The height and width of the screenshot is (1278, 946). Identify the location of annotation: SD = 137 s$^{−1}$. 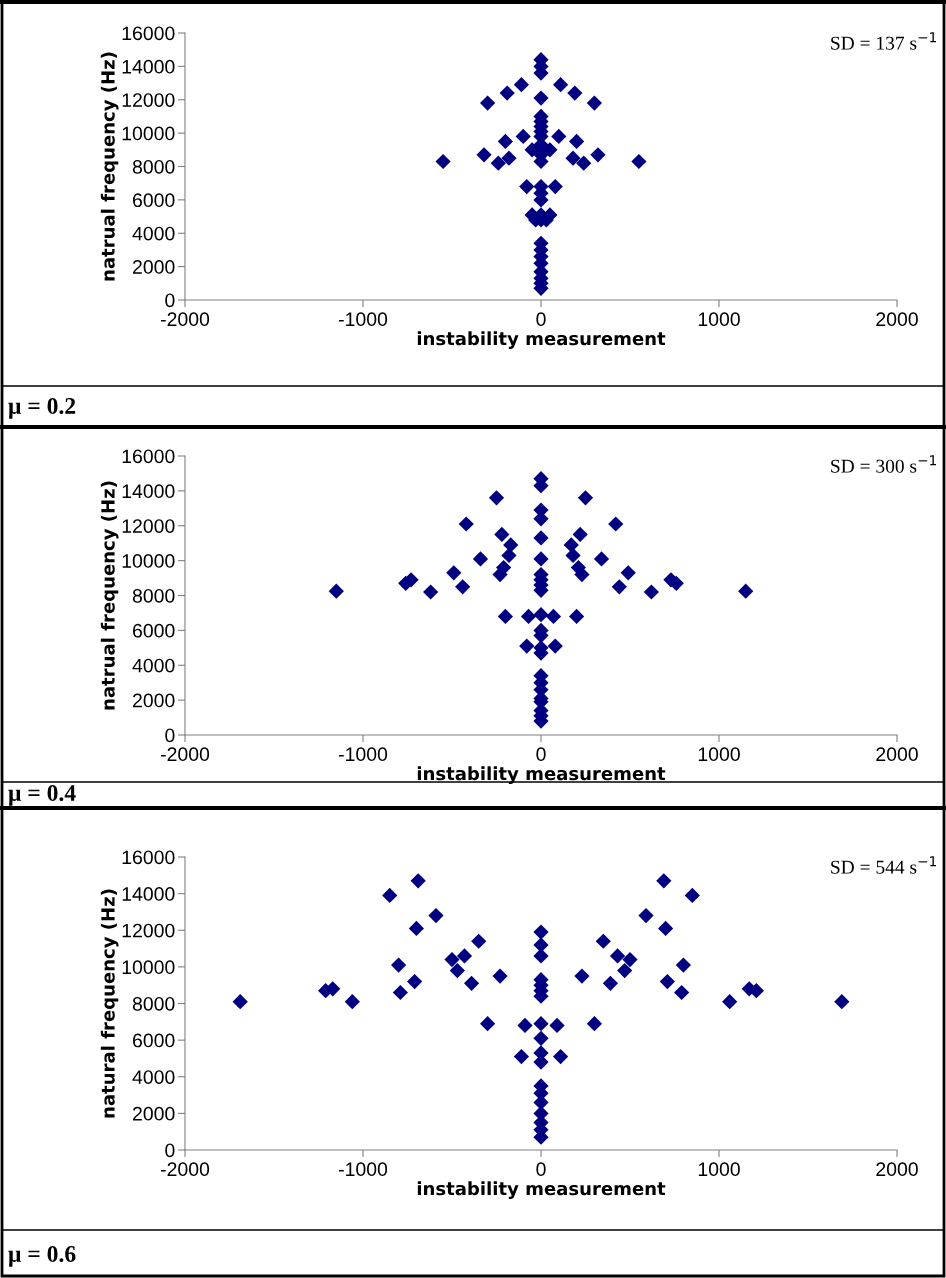
(884, 41).